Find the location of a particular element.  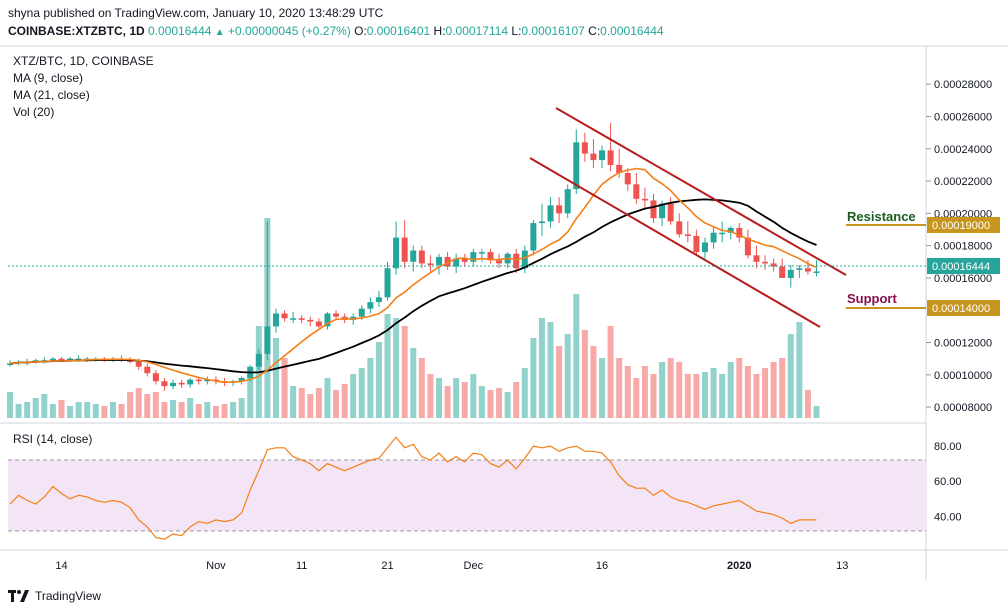

high-label: H: is located at coordinates (439, 31).